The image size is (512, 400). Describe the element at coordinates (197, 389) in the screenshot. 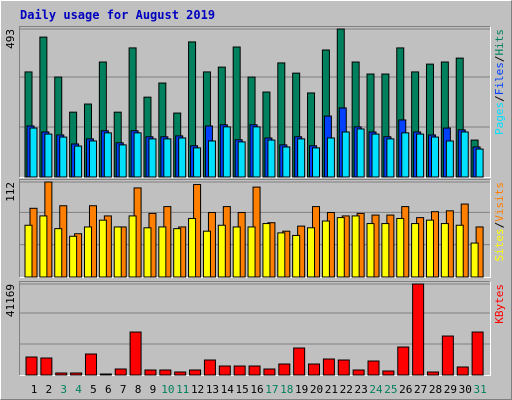

I see `x-tick-label: 12` at that location.